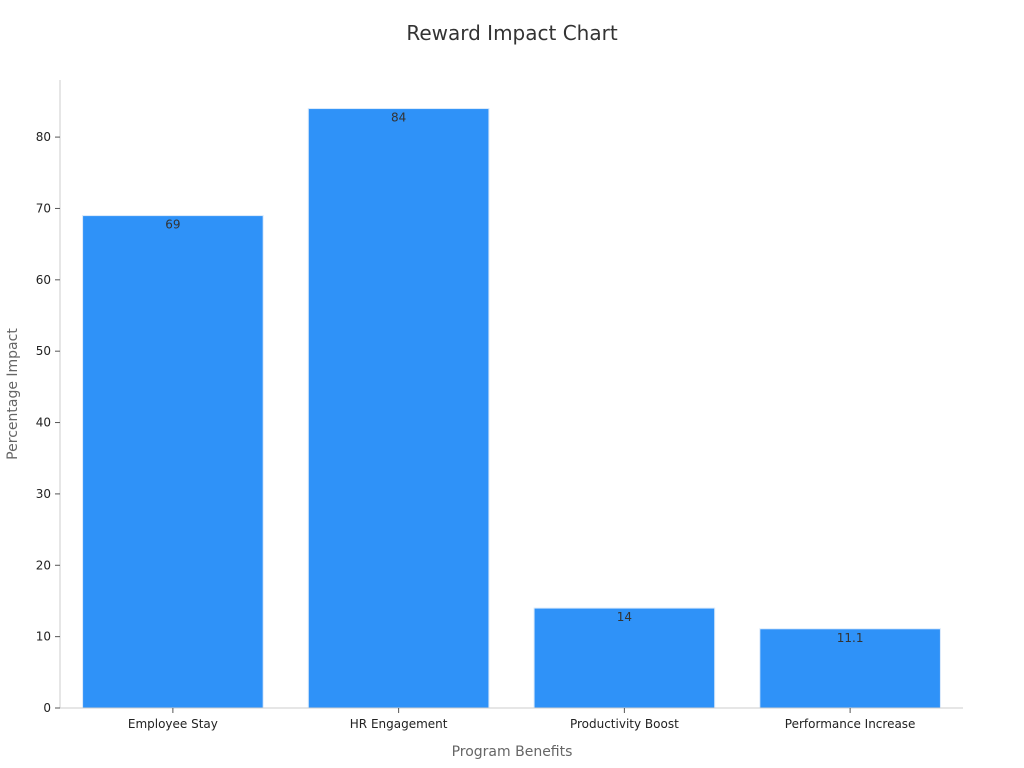 The height and width of the screenshot is (768, 1024). I want to click on x-tick-label-1: HR Engagement, so click(399, 724).